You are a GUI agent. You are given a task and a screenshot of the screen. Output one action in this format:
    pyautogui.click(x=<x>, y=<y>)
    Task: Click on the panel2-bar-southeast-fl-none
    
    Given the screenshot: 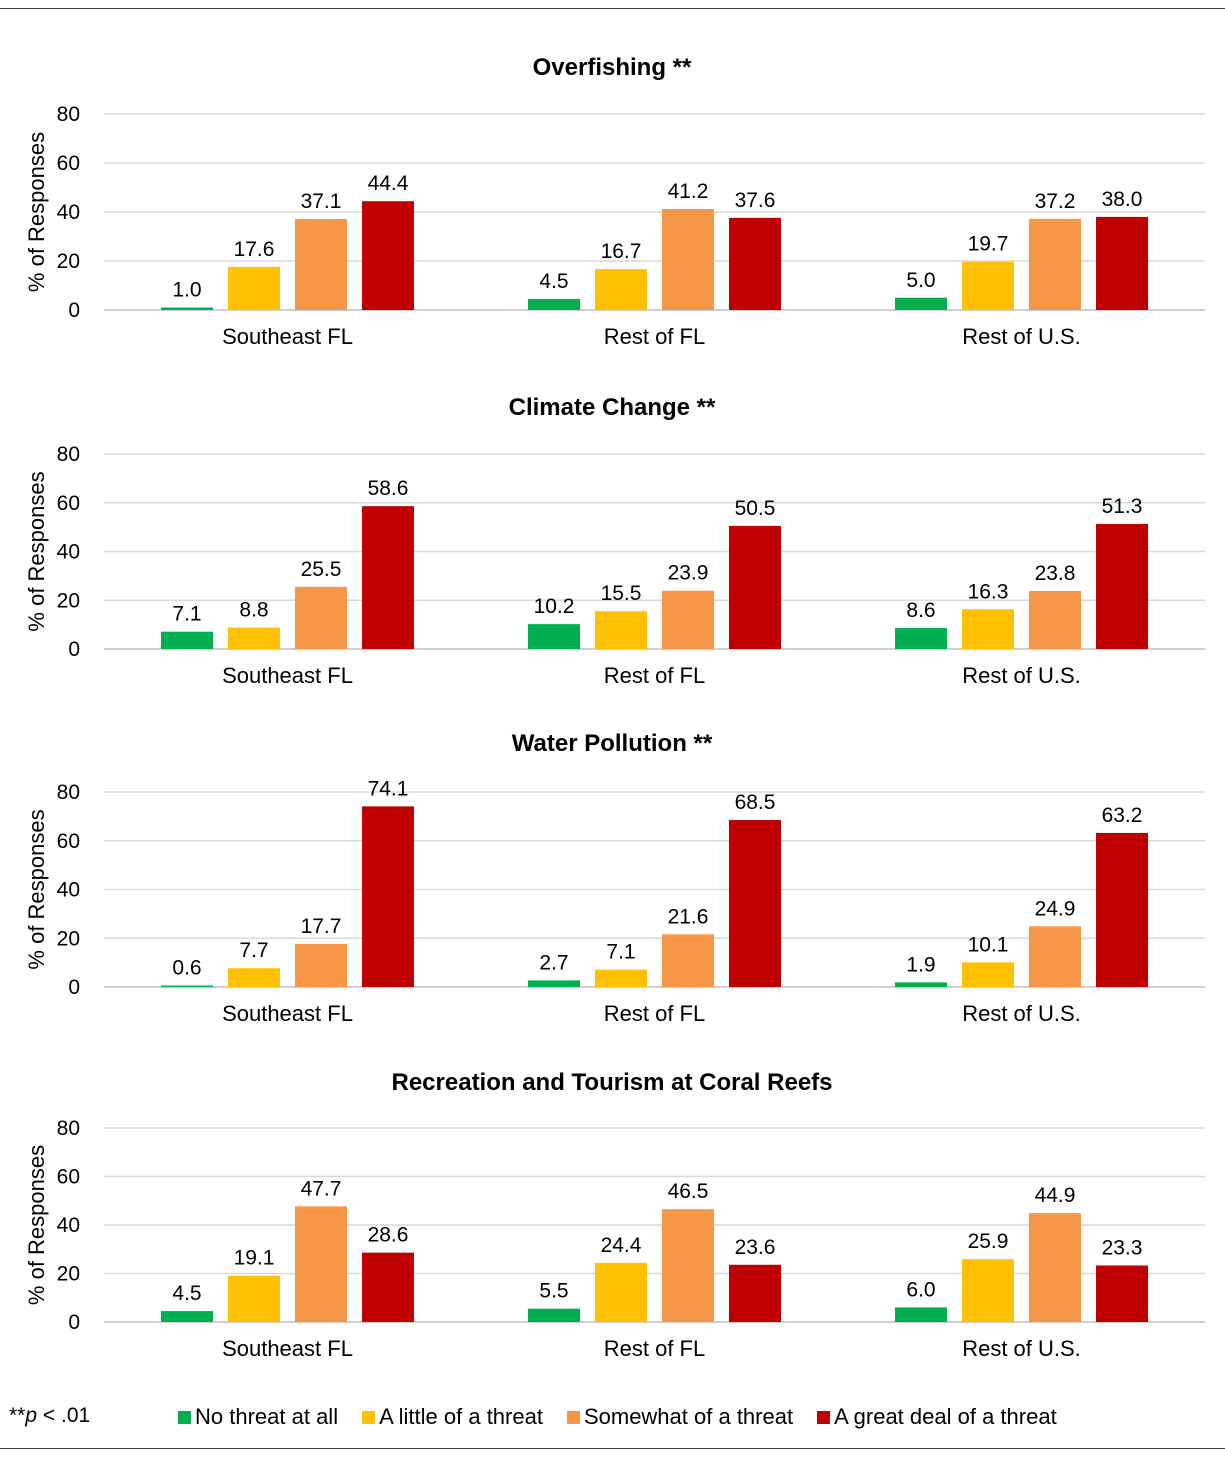 What is the action you would take?
    pyautogui.click(x=187, y=640)
    